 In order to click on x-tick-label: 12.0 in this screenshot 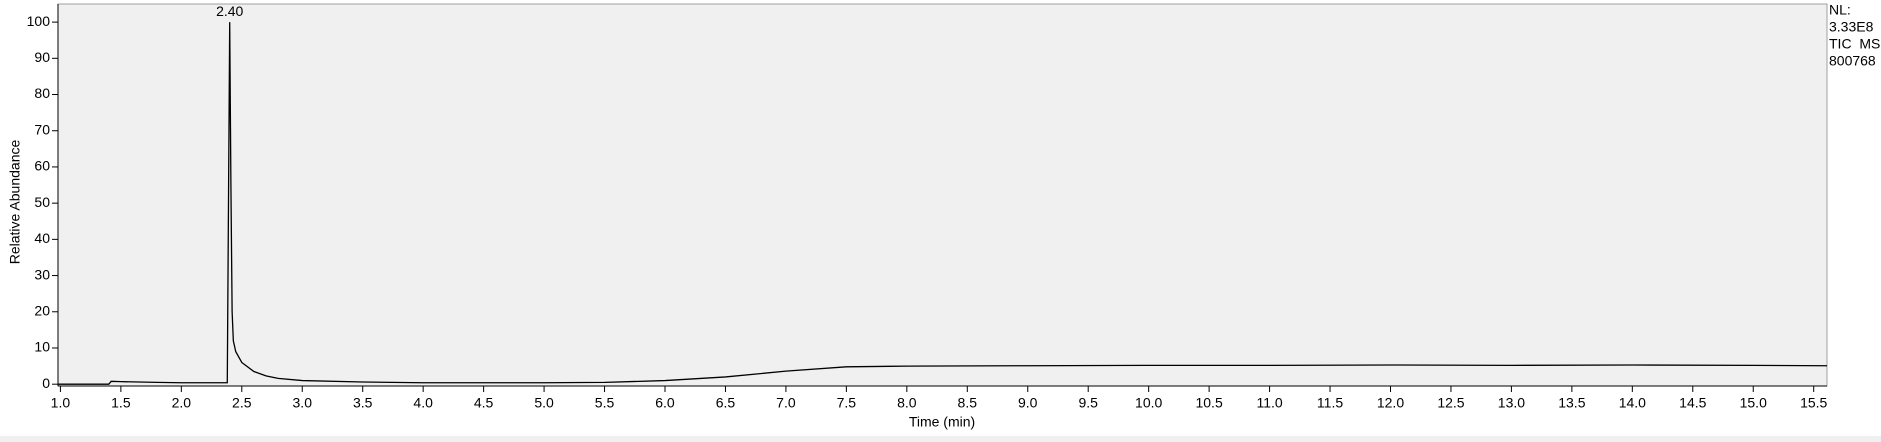, I will do `click(1390, 403)`.